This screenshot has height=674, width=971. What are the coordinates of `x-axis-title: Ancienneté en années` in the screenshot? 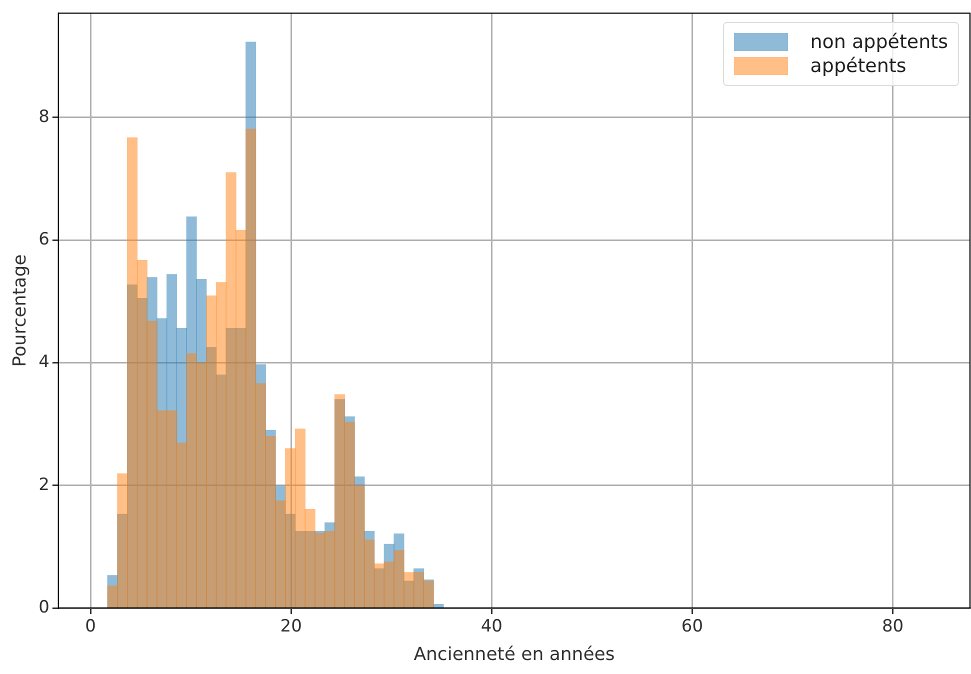 It's located at (514, 654).